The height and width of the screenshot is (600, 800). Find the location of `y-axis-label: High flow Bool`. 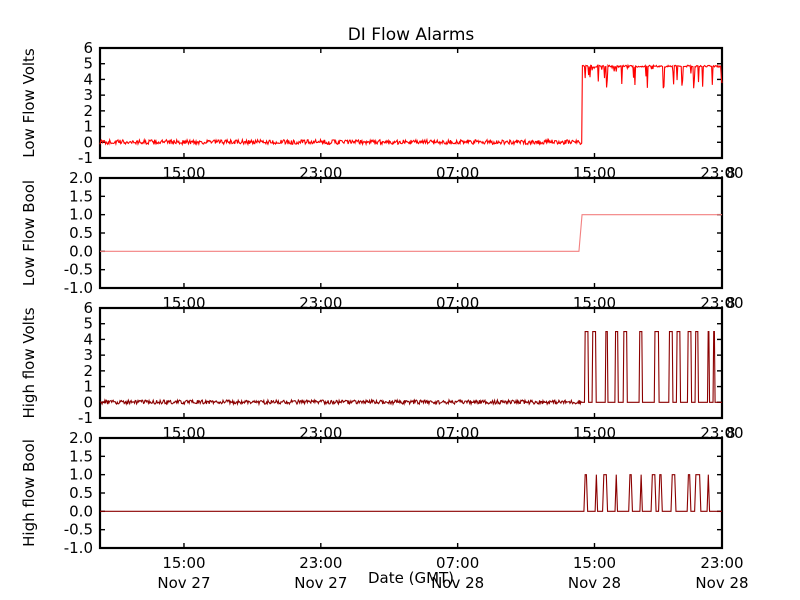

y-axis-label: High flow Bool is located at coordinates (29, 493).